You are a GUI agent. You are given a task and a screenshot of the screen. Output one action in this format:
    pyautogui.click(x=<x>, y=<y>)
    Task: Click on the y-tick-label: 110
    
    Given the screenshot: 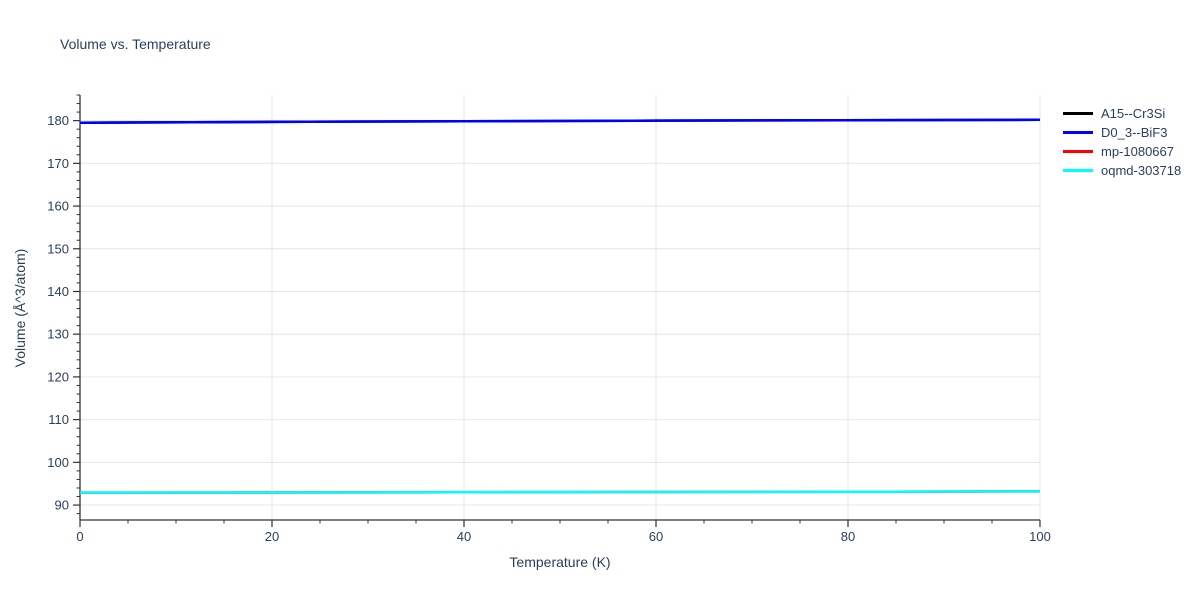 What is the action you would take?
    pyautogui.click(x=58, y=419)
    